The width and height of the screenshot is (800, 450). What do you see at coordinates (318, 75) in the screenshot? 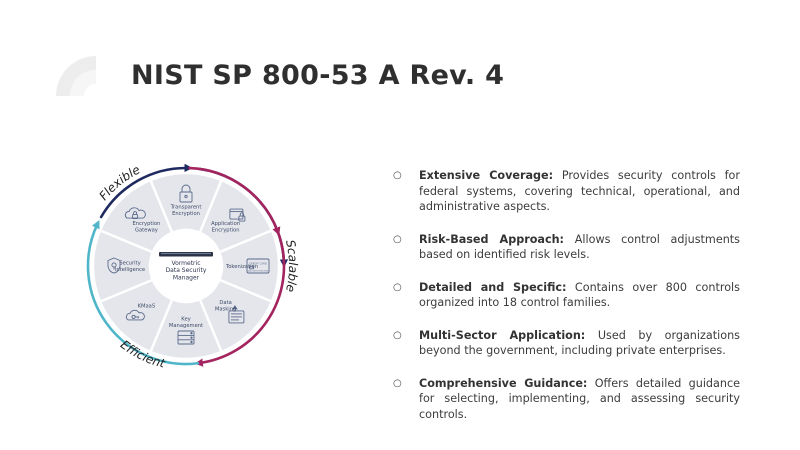
I see `slide-title: NIST SP 800-53 A Rev. 4` at bounding box center [318, 75].